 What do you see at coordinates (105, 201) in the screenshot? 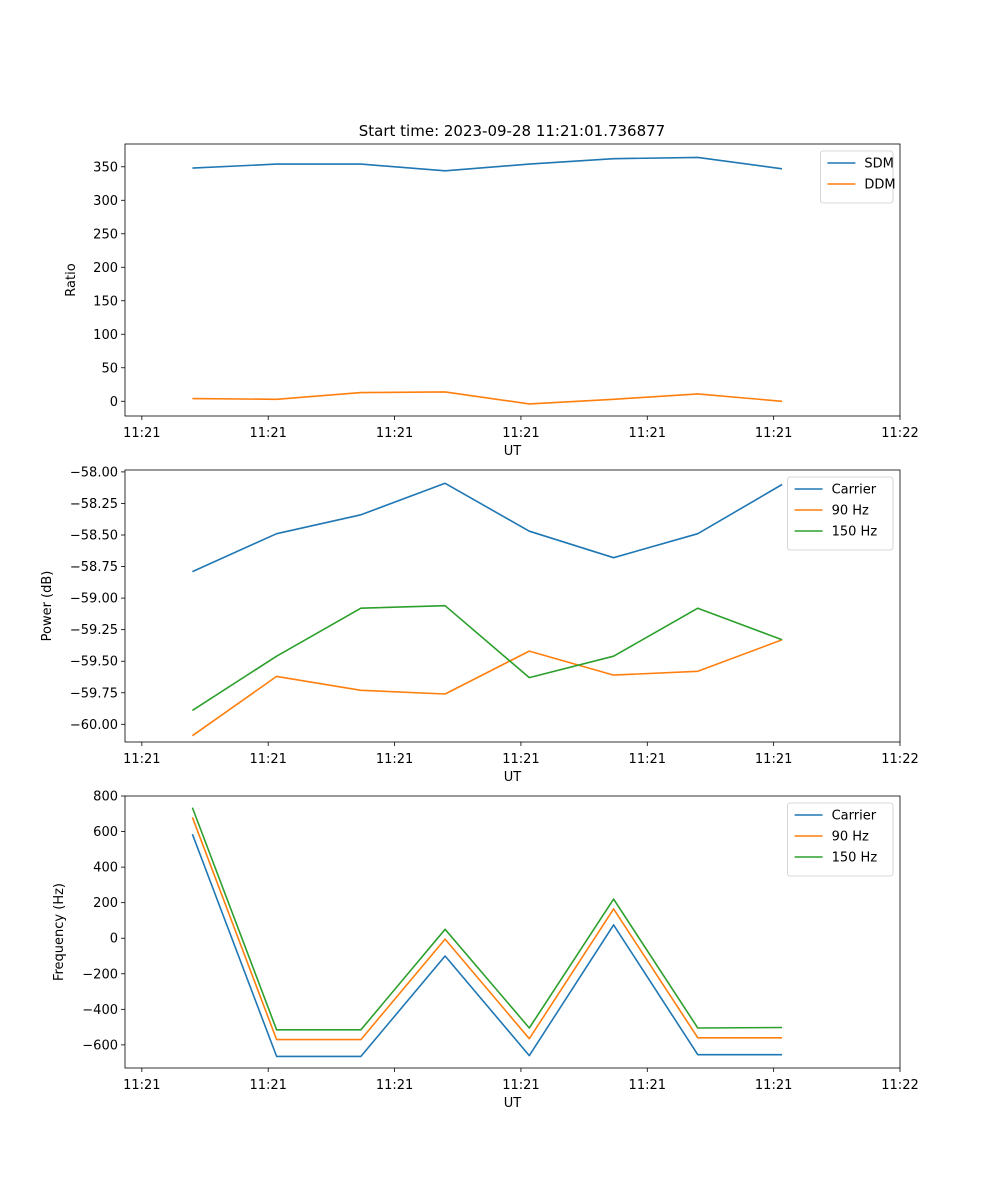
I see `y-tick-label: 300` at bounding box center [105, 201].